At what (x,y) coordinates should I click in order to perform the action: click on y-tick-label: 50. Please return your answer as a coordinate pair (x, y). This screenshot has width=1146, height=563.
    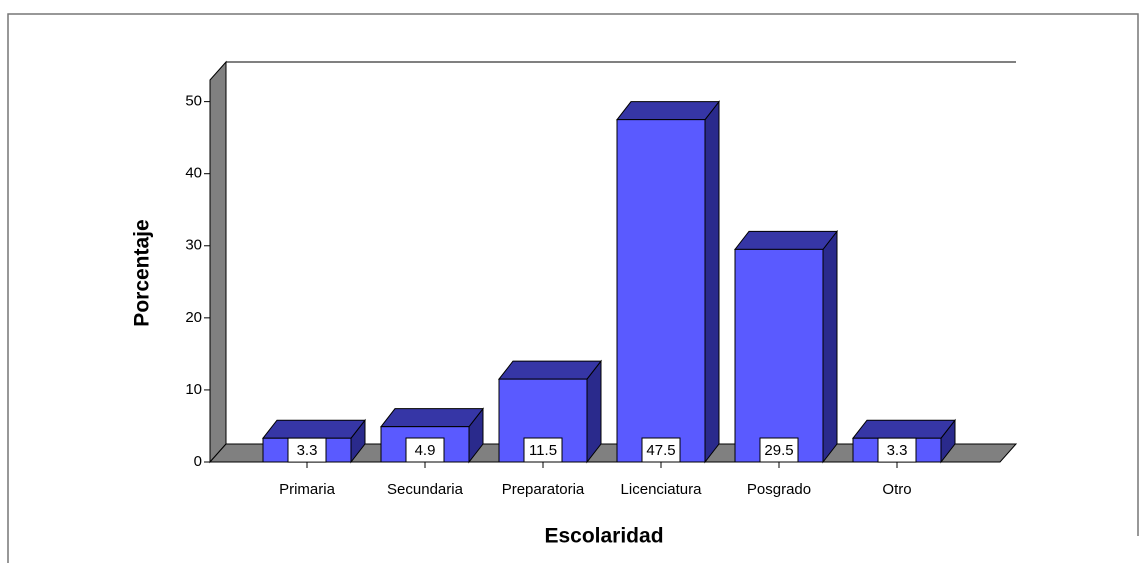
    Looking at the image, I should click on (193, 101).